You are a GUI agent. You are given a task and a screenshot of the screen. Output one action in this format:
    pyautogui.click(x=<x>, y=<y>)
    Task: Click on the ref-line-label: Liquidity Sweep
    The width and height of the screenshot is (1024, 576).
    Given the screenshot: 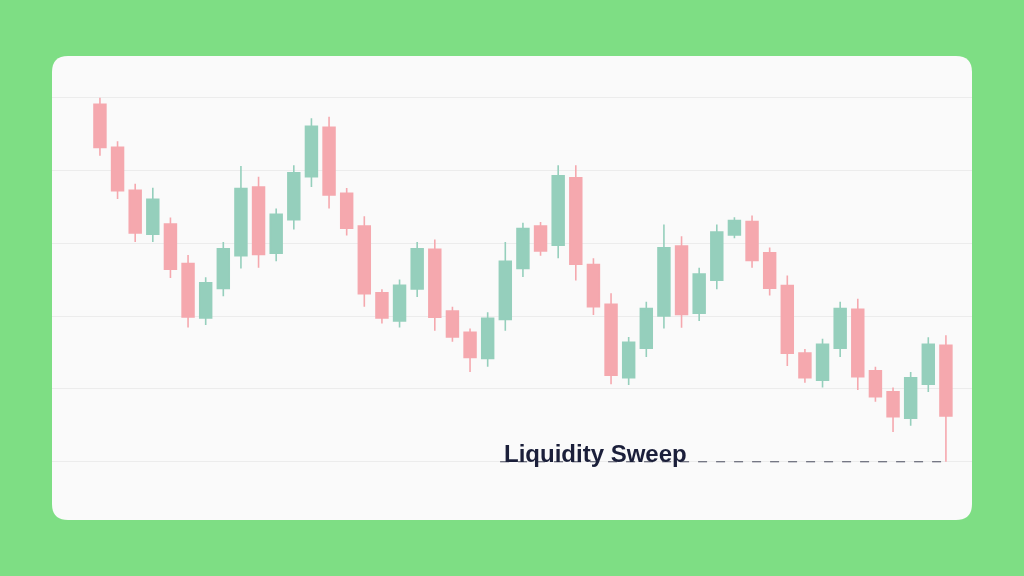 What is the action you would take?
    pyautogui.click(x=595, y=453)
    